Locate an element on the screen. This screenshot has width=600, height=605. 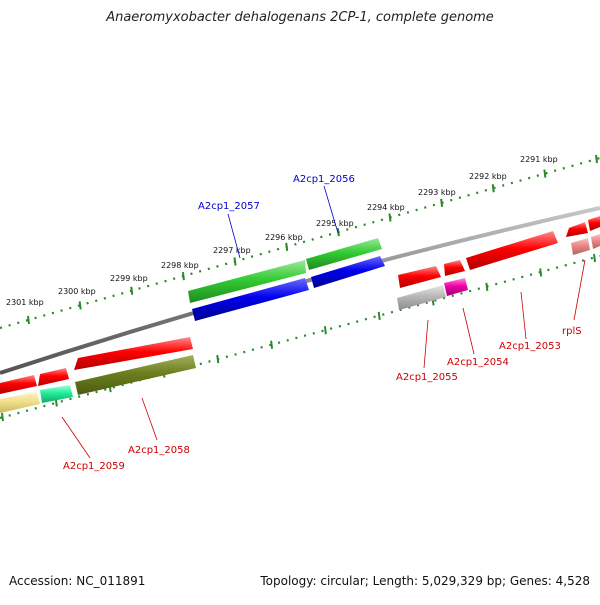
gene-label: A2cp1_2054 is located at coordinates (478, 362).